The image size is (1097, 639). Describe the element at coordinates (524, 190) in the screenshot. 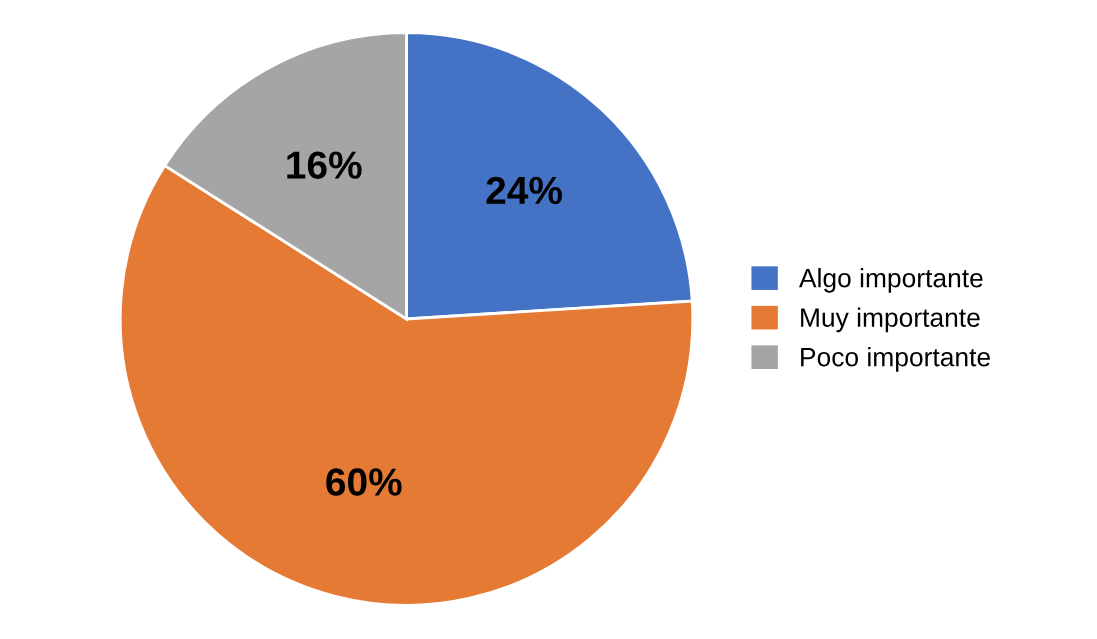

I see `data-label: 24%` at that location.